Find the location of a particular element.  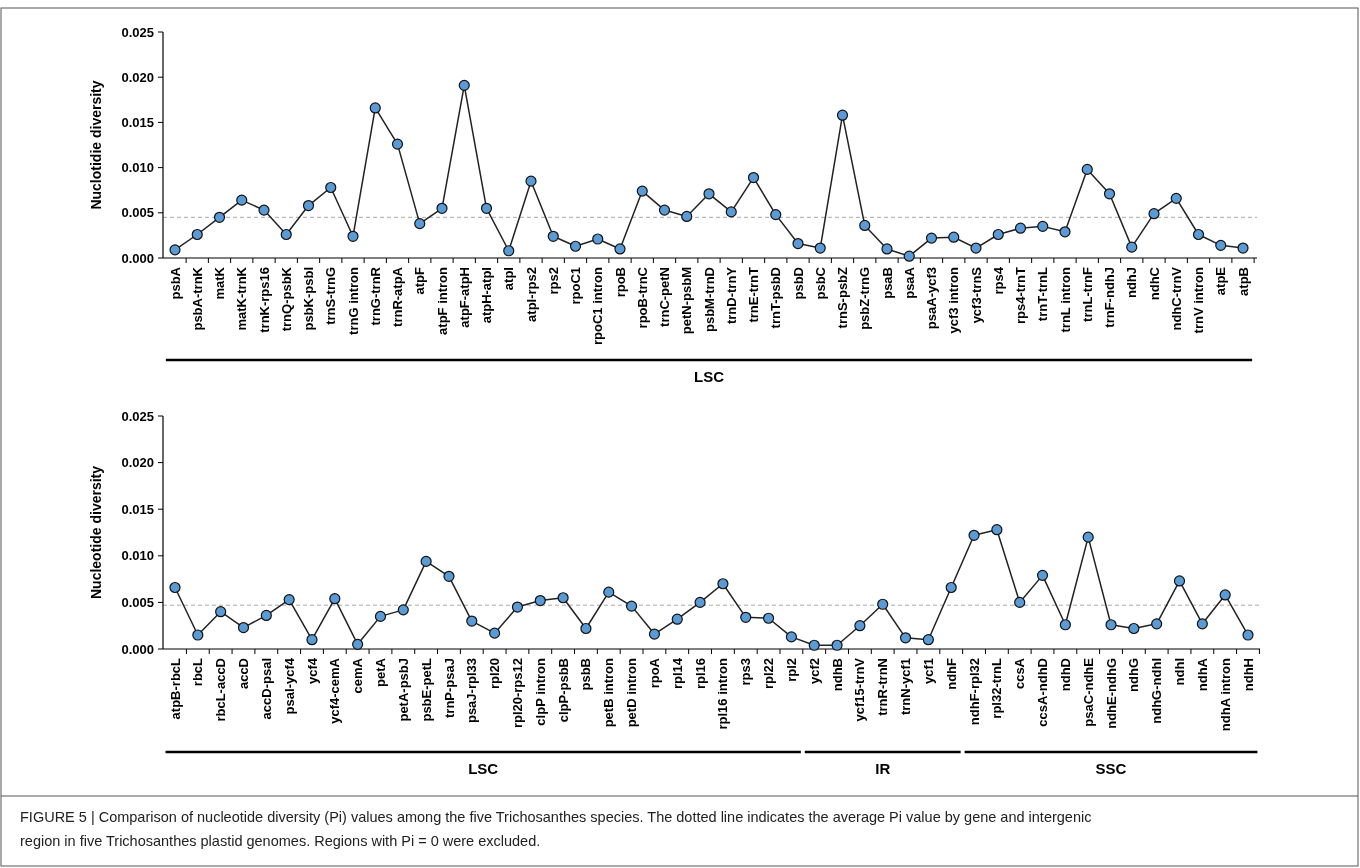

y-axis-title: Nucleotide diversity is located at coordinates (96, 532).